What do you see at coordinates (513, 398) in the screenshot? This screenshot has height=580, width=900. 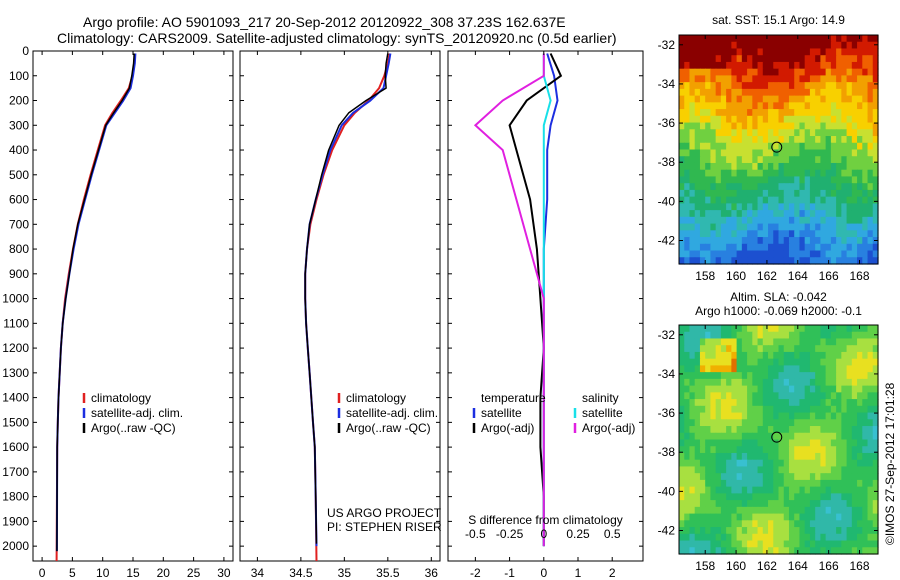 I see `legend-title: temperature` at bounding box center [513, 398].